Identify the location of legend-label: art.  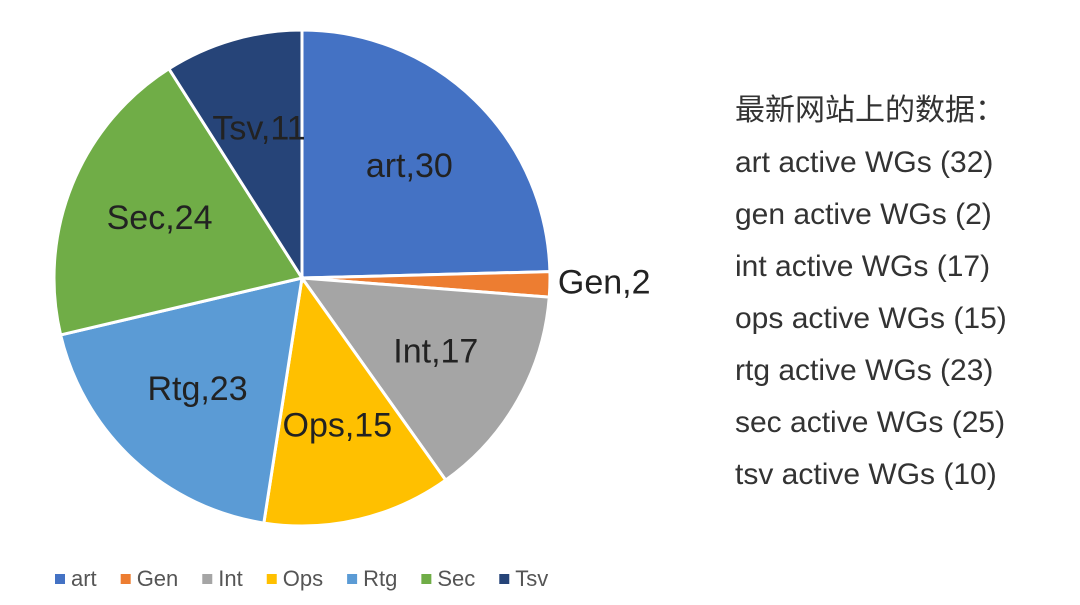
(84, 578).